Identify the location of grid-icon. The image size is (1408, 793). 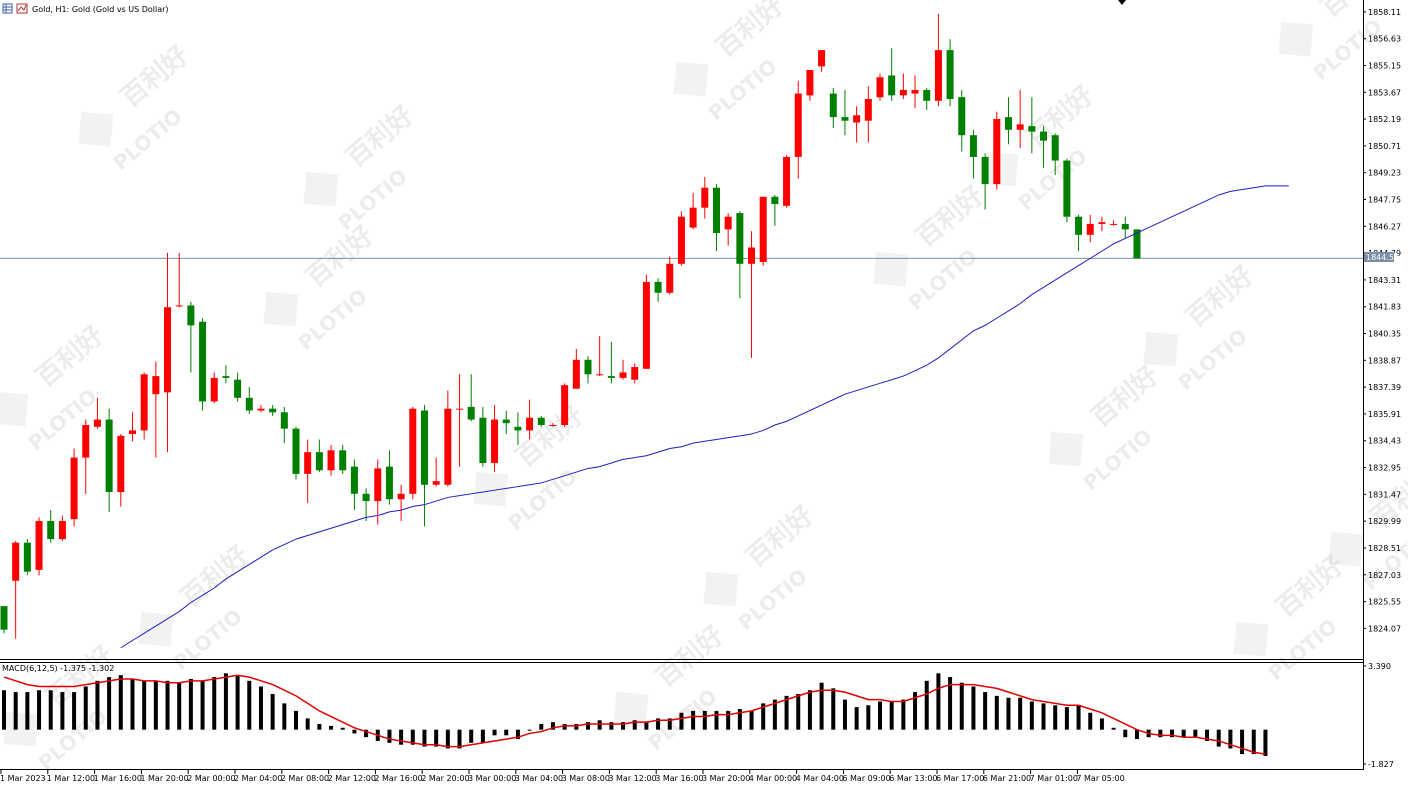
(7, 8).